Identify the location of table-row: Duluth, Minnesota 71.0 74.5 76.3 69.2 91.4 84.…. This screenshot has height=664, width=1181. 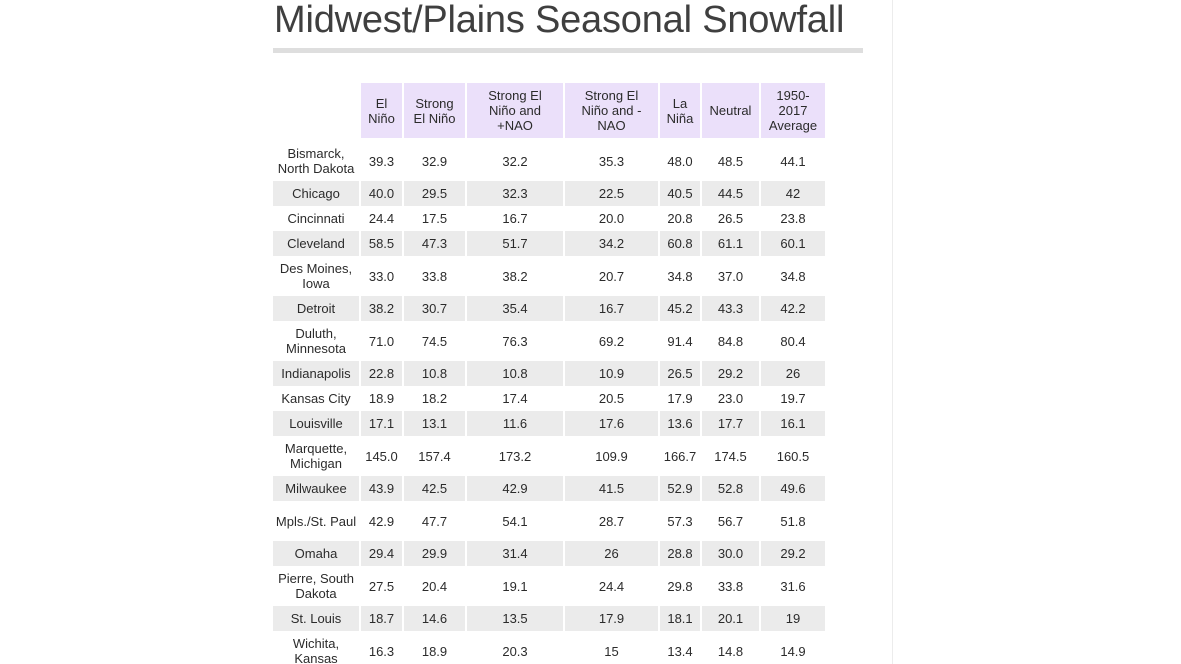
(549, 341).